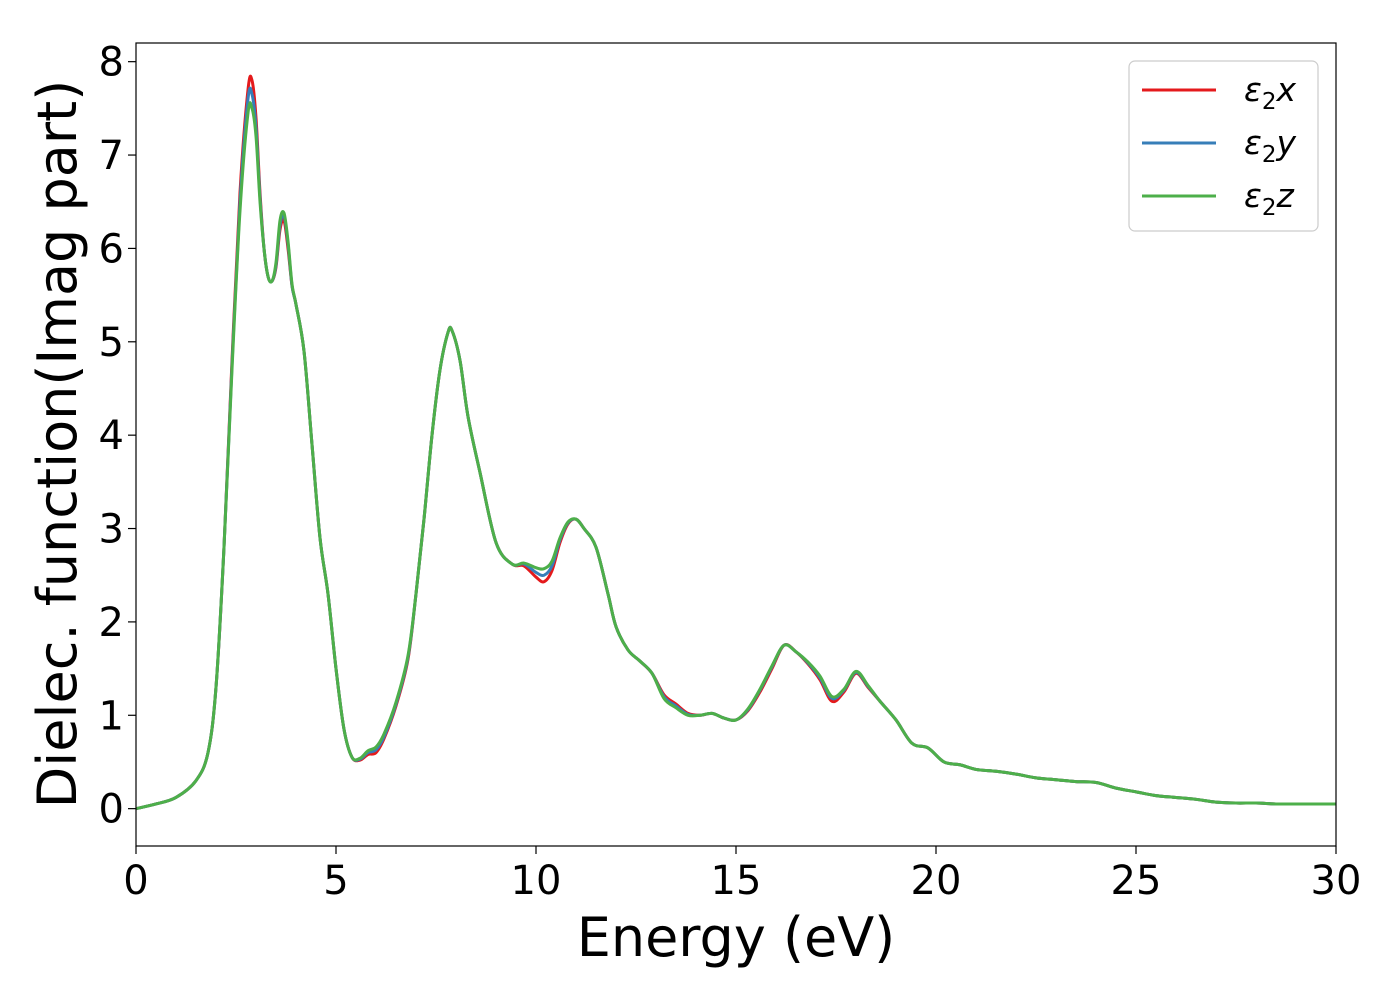  Describe the element at coordinates (1336, 881) in the screenshot. I see `x-tick-label: 30` at that location.